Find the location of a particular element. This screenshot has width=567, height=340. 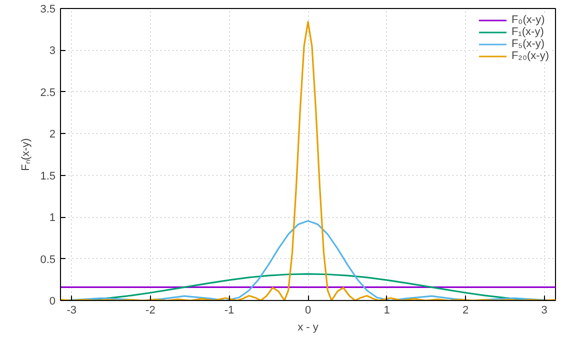

y-axis-title: Fₙ(x-y) is located at coordinates (26, 154).